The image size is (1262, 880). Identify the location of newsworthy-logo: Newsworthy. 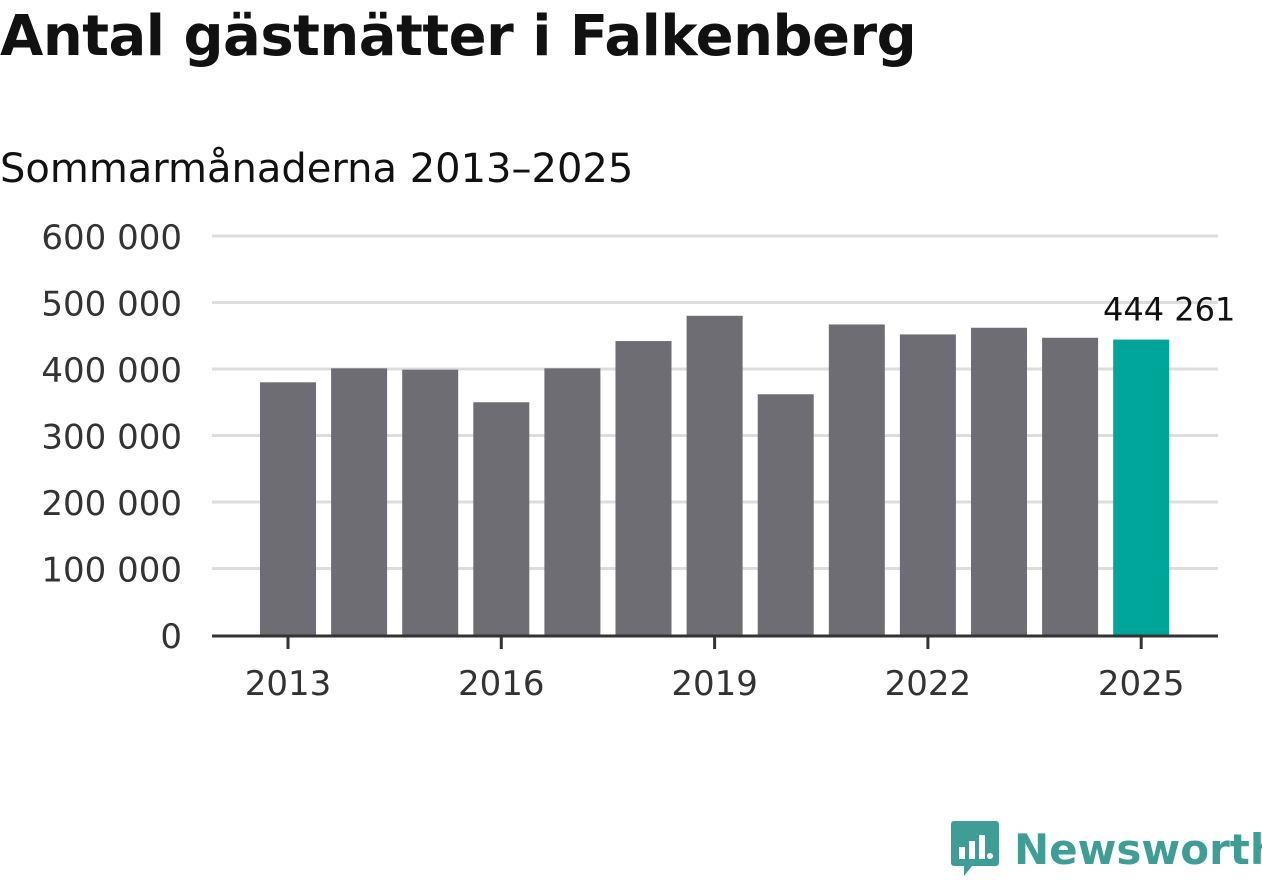
(1106, 849).